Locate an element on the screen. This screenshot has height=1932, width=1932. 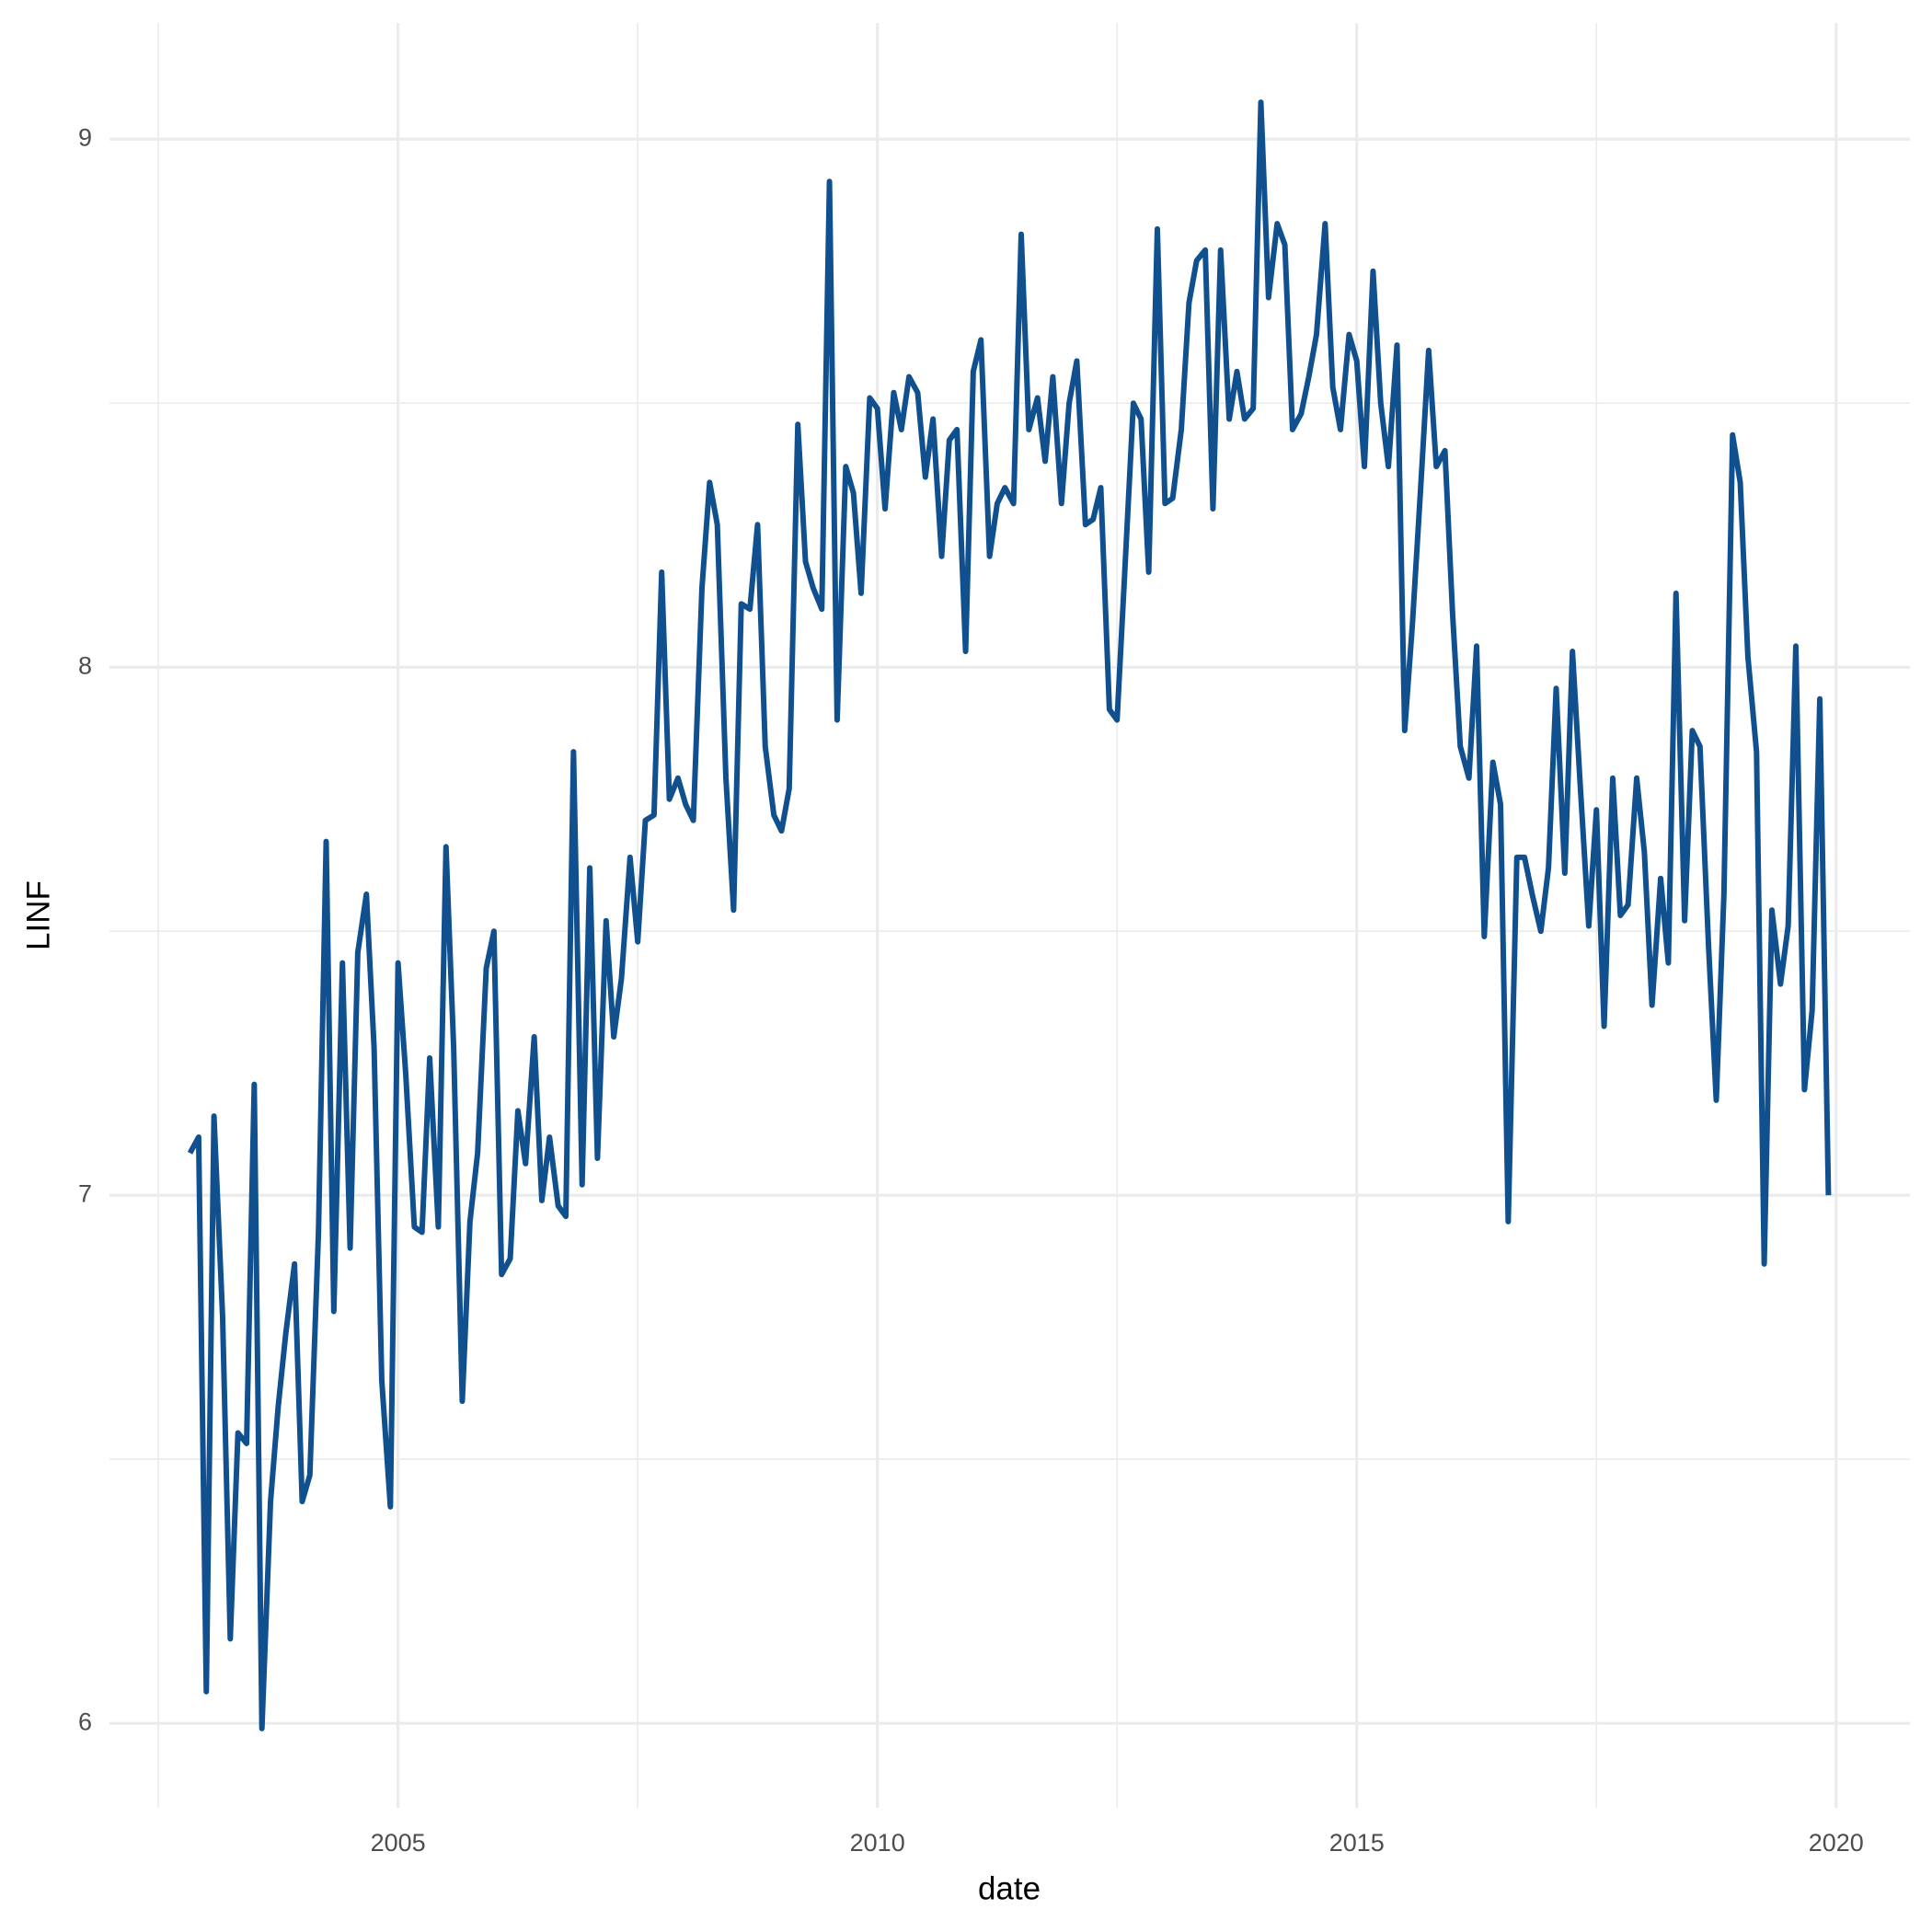
y-tick-label: 7 is located at coordinates (85, 1193).